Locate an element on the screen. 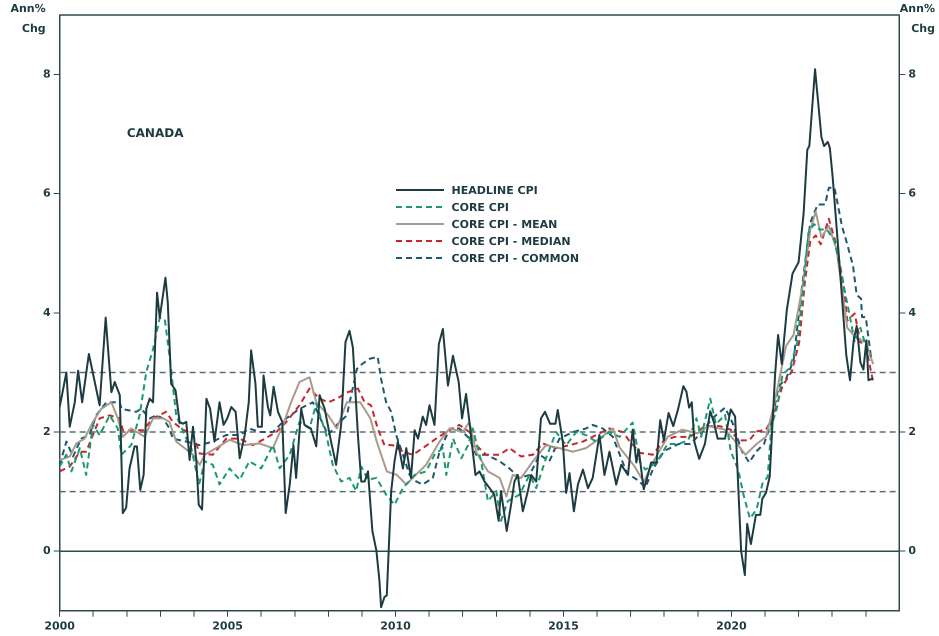 The image size is (939, 636). legend-label: CORE CPI - COMMON is located at coordinates (516, 258).